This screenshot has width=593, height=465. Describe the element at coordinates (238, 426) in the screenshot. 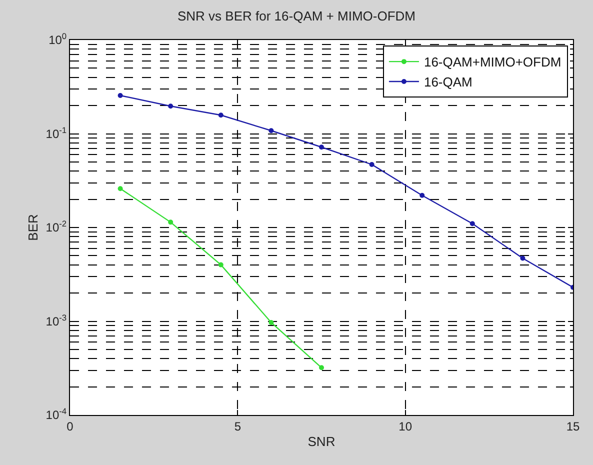

I see `x-tick-label: 5` at that location.